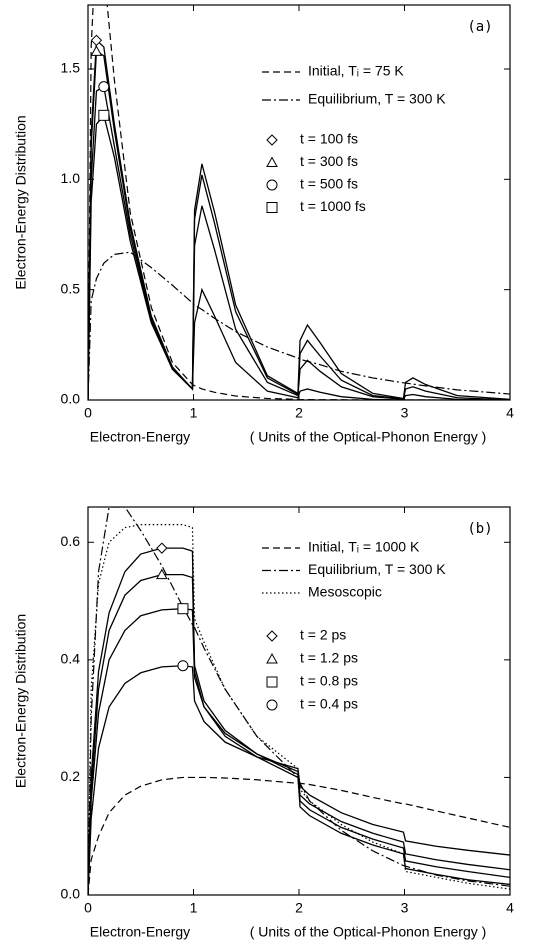 This screenshot has width=547, height=951. I want to click on legend-label: t = 300 fs, so click(329, 161).